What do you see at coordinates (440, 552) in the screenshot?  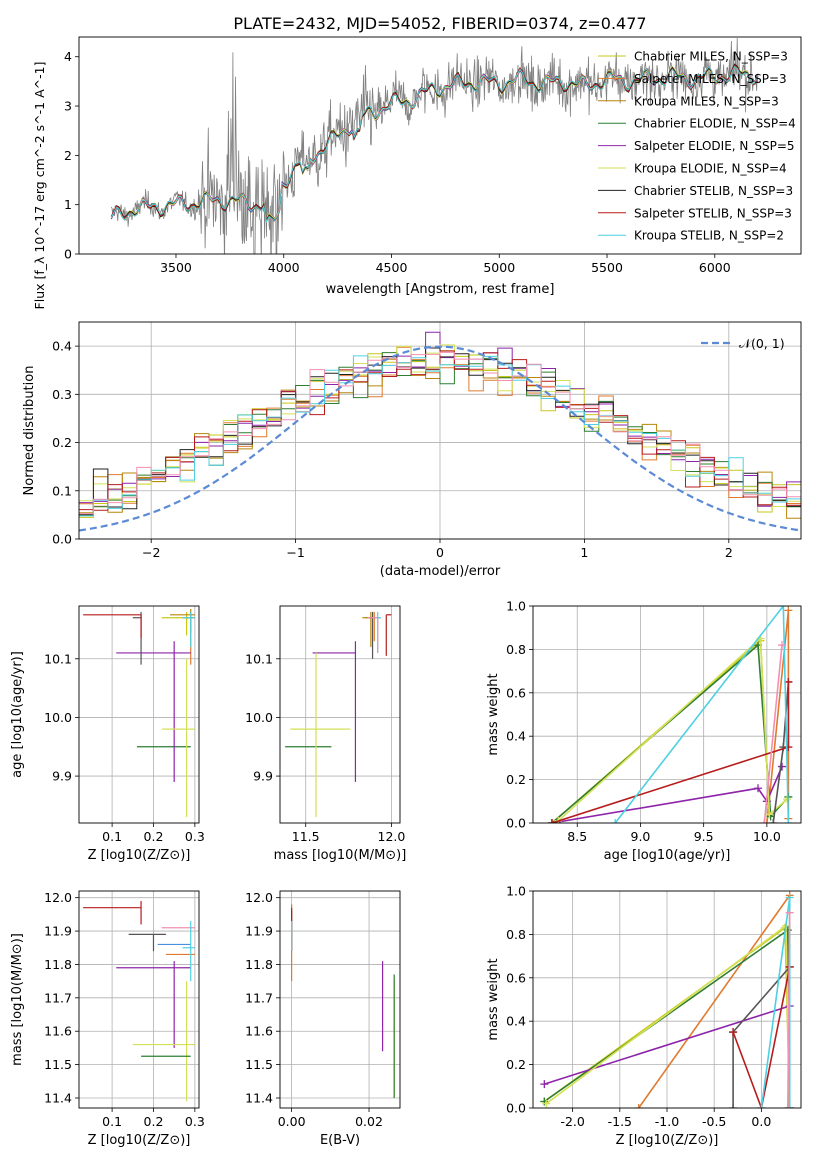 I see `residuals-xtick-label: 0` at bounding box center [440, 552].